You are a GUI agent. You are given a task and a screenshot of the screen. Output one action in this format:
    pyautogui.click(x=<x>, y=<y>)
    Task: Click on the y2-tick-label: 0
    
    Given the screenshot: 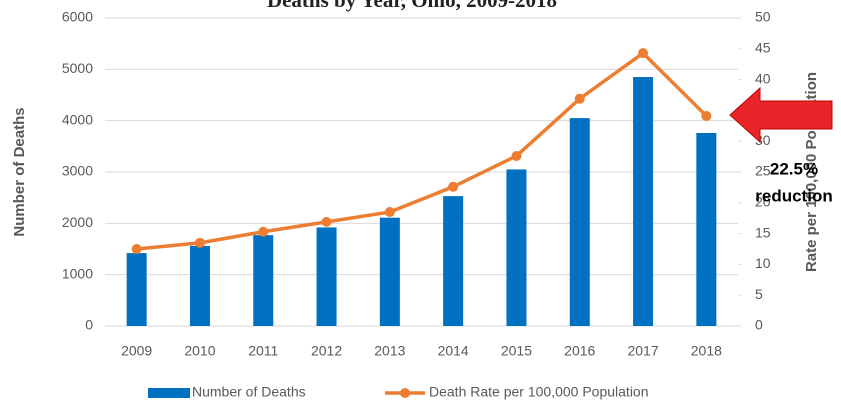 What is the action you would take?
    pyautogui.click(x=759, y=325)
    